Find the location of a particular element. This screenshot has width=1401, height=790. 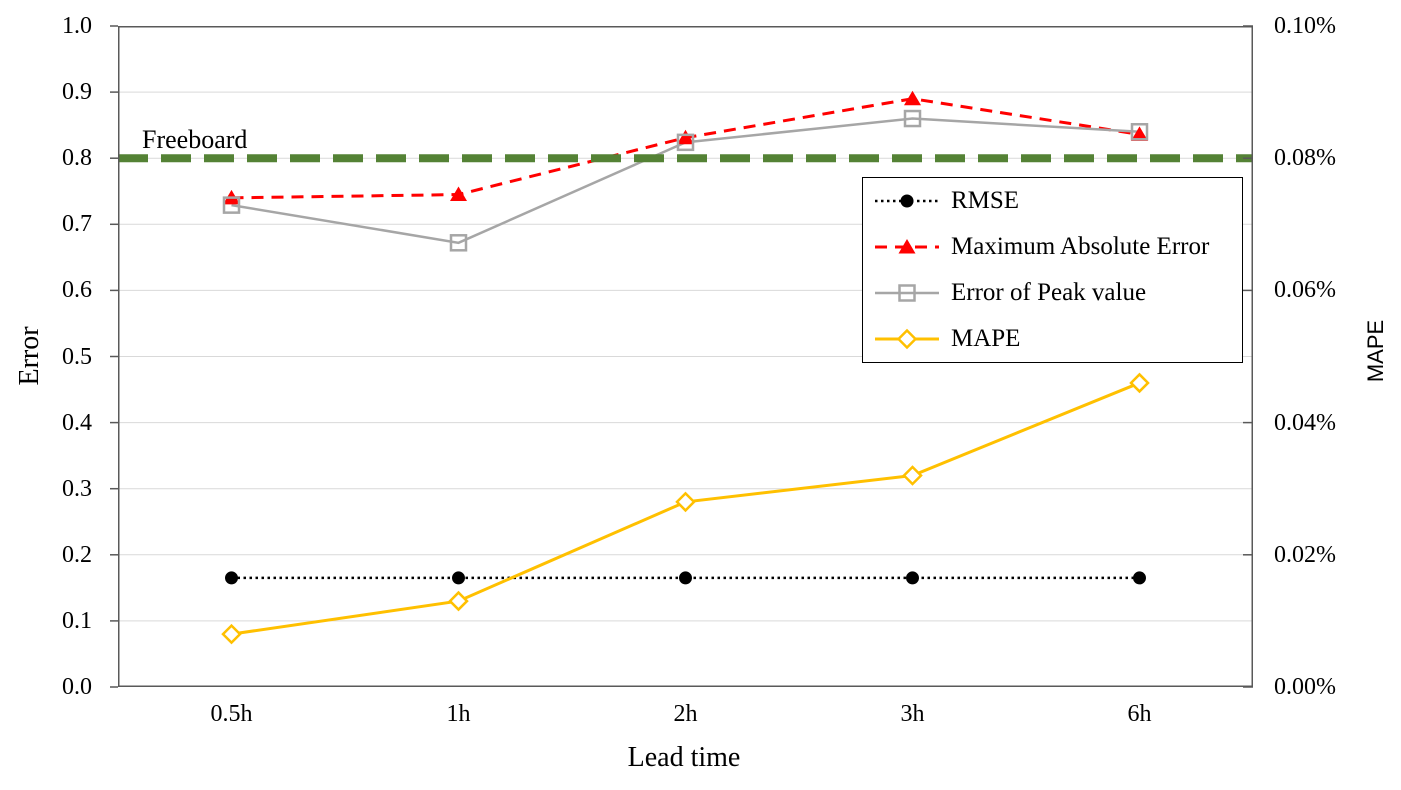

legend-entry-mape: MAPE is located at coordinates (1058, 339).